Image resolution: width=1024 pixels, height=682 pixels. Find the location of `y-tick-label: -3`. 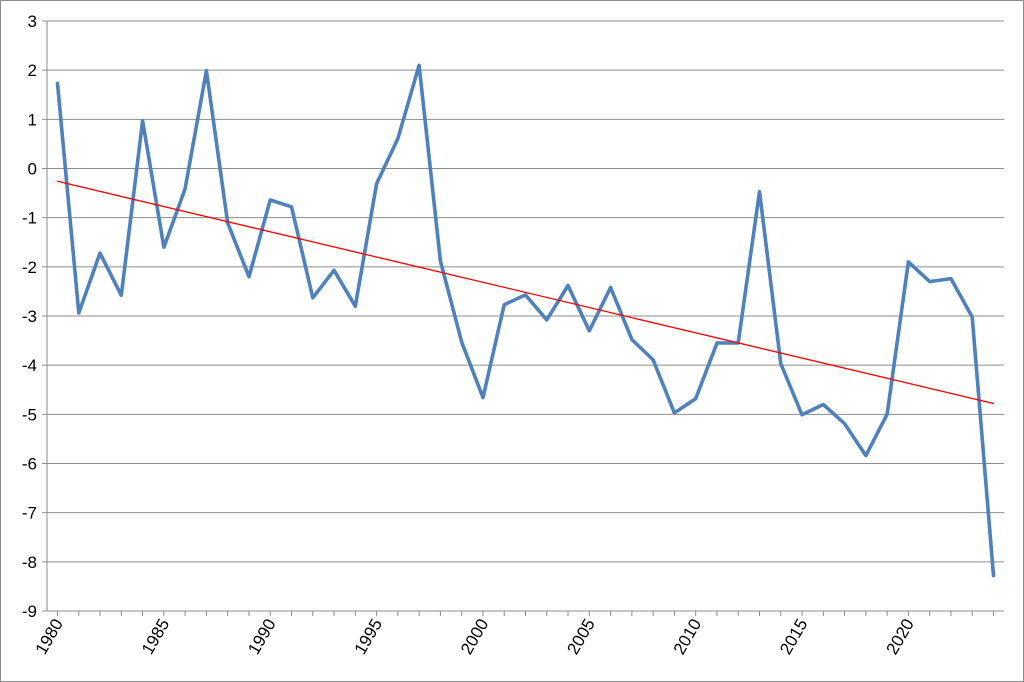

y-tick-label: -3 is located at coordinates (29, 316).